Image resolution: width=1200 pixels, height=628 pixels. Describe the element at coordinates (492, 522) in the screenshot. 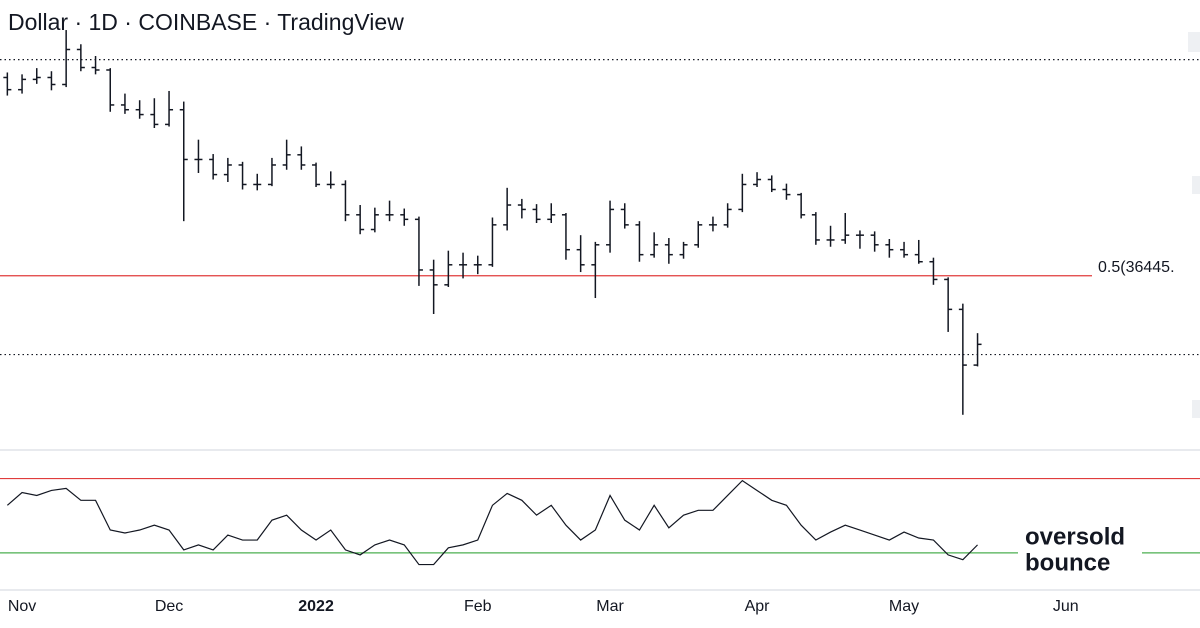

I see `rsi-line` at that location.